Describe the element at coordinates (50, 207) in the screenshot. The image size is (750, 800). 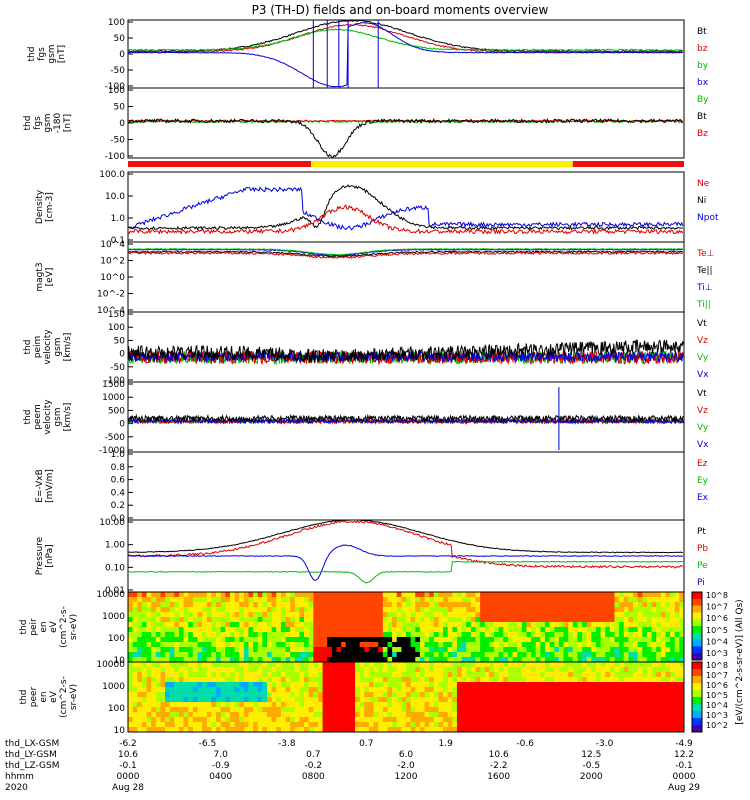
I see `ylabel-line: [cm-3]` at that location.